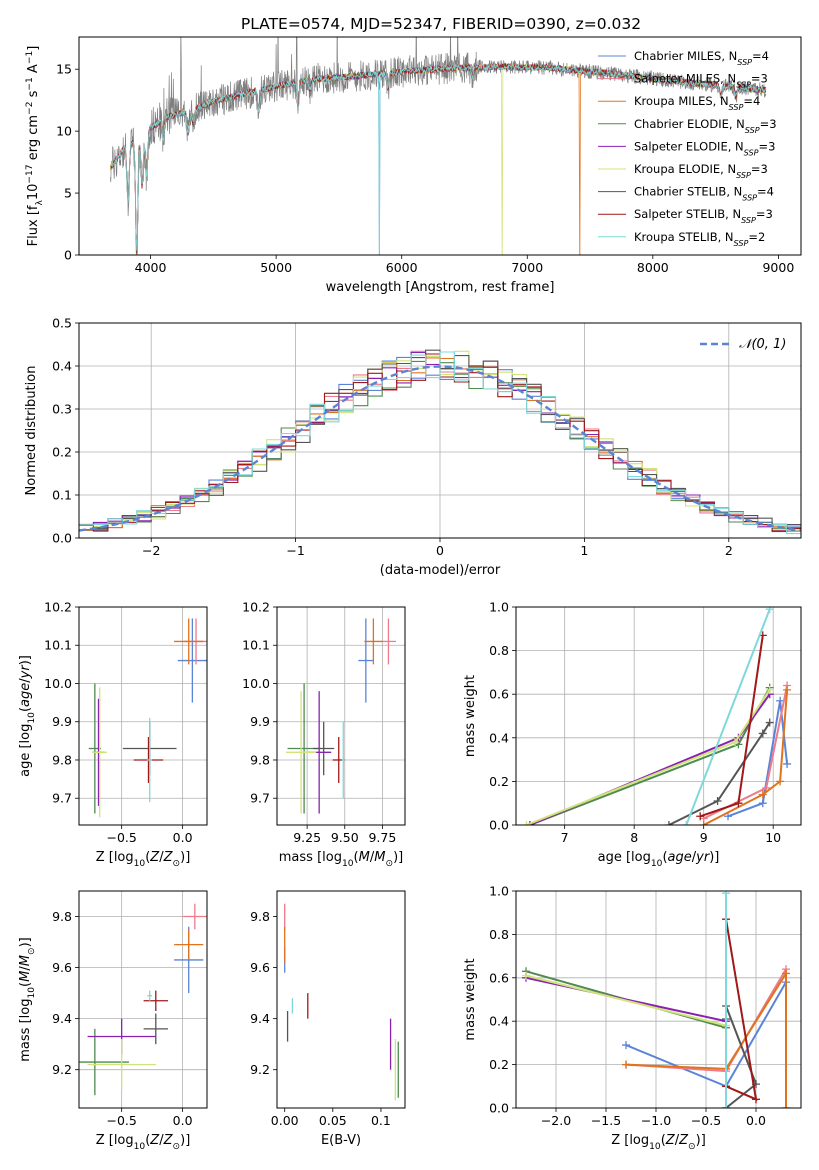 This screenshot has width=819, height=1170. What do you see at coordinates (345, 837) in the screenshot?
I see `x-tick-label: 9.50` at bounding box center [345, 837].